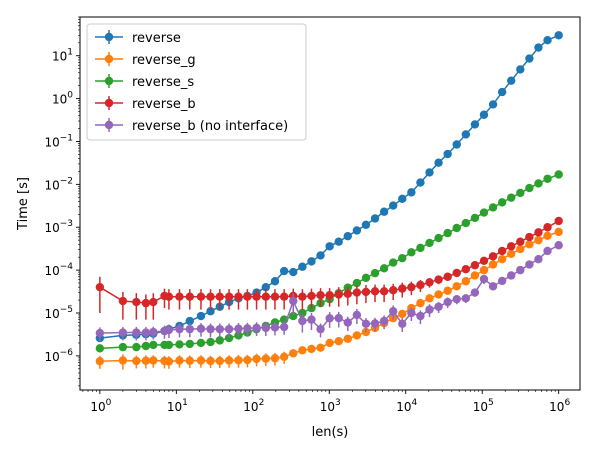  I want to click on x-tick-label: 10³, so click(330, 406).